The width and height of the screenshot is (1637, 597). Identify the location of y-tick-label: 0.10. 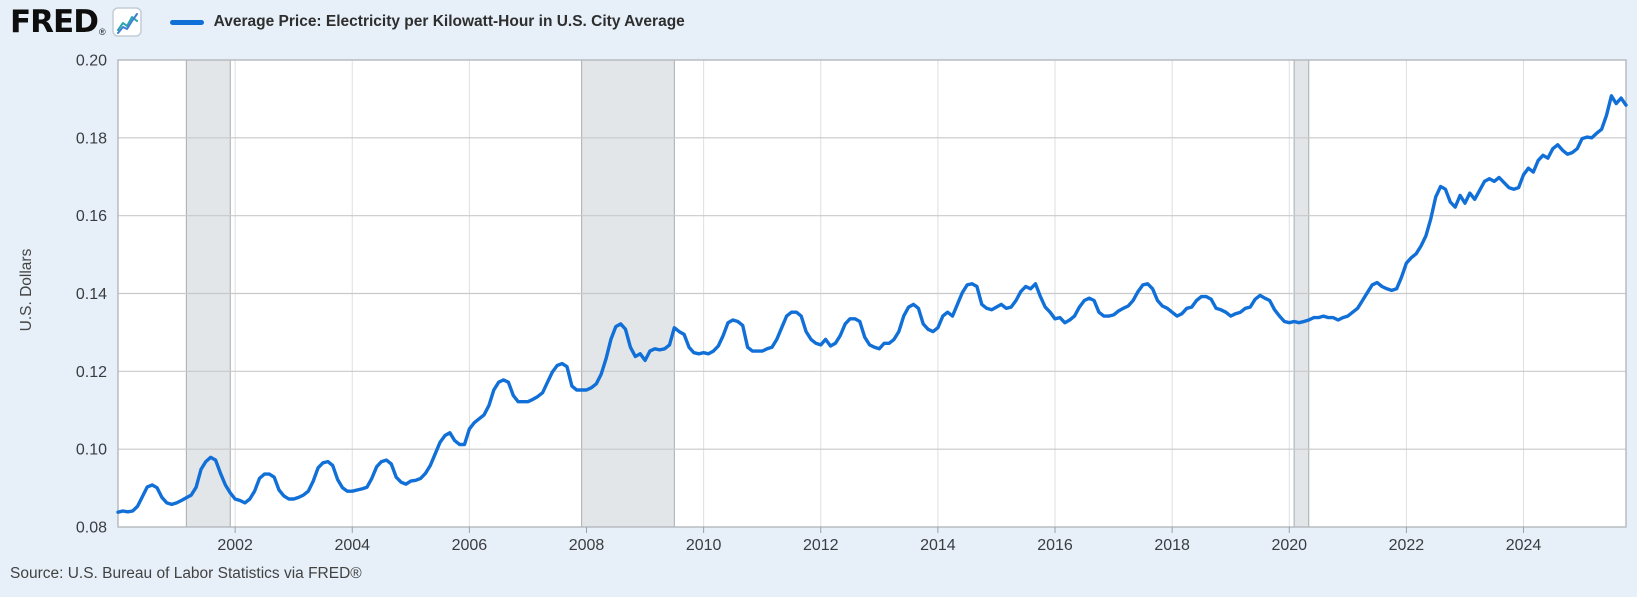
(91, 450).